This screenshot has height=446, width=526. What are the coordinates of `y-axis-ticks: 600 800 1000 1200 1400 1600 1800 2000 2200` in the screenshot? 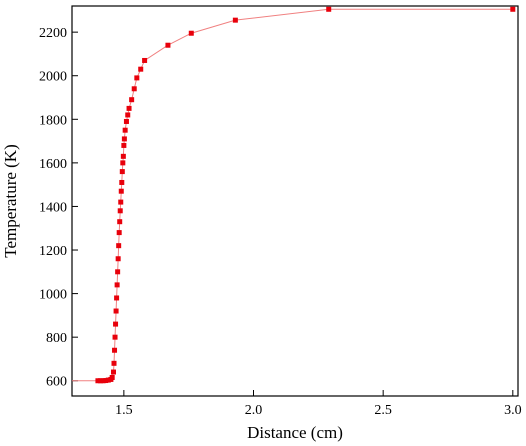 It's located at (58, 208).